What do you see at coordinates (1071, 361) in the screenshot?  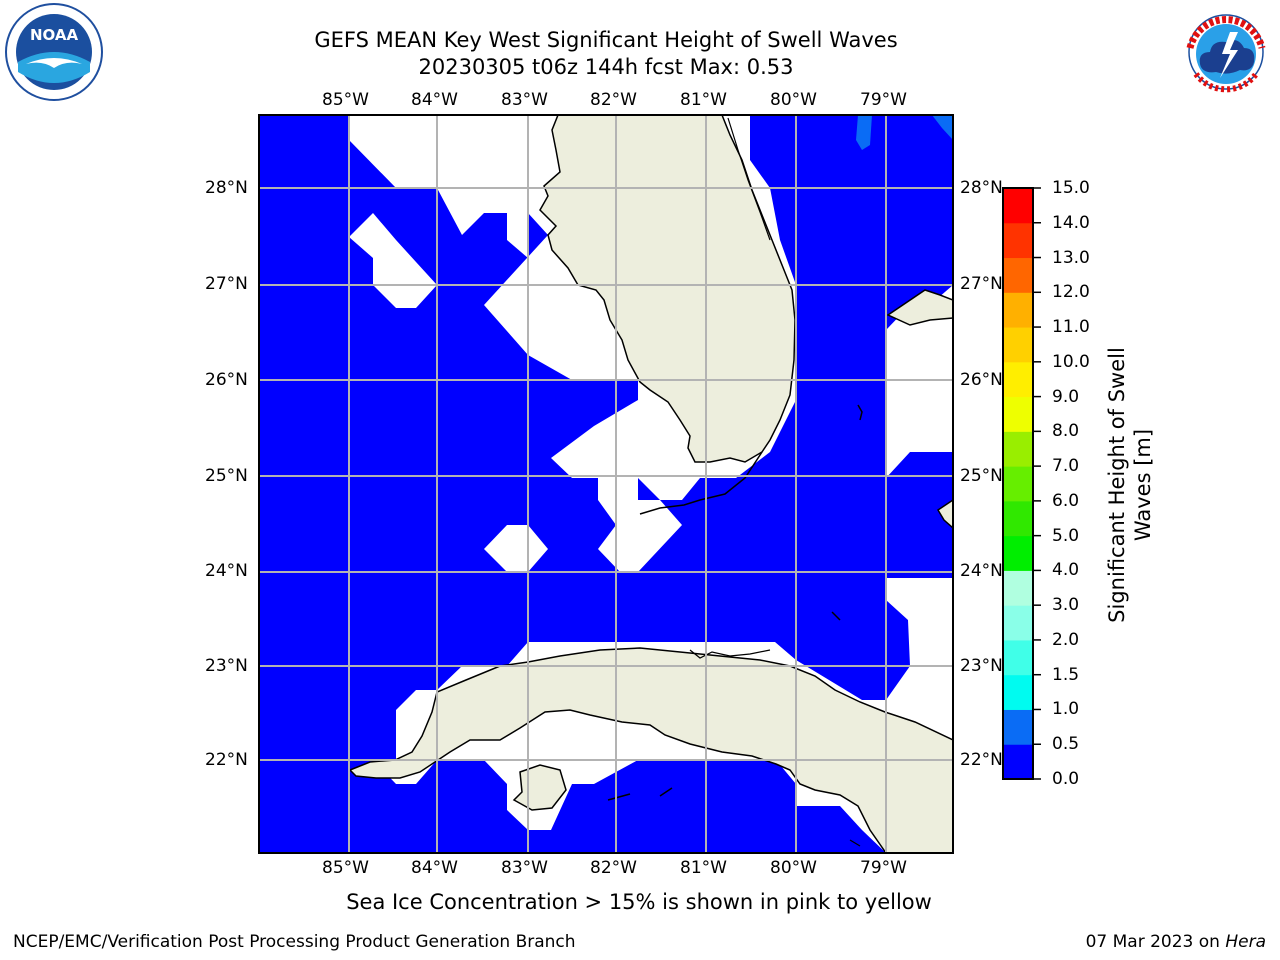 I see `colorbar-tick-label: 10.0` at bounding box center [1071, 361].